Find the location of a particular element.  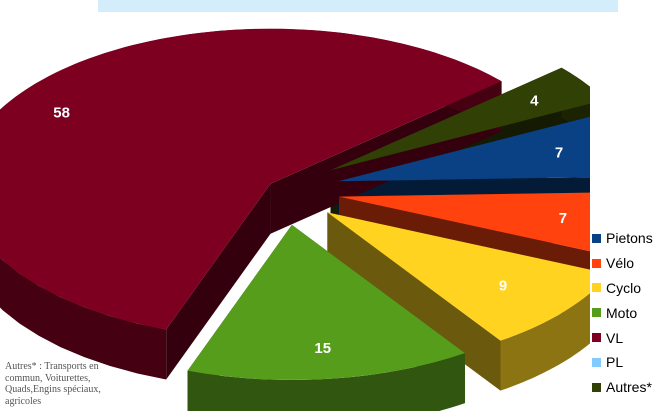

pie-slice-vlo is located at coordinates (464, 222).